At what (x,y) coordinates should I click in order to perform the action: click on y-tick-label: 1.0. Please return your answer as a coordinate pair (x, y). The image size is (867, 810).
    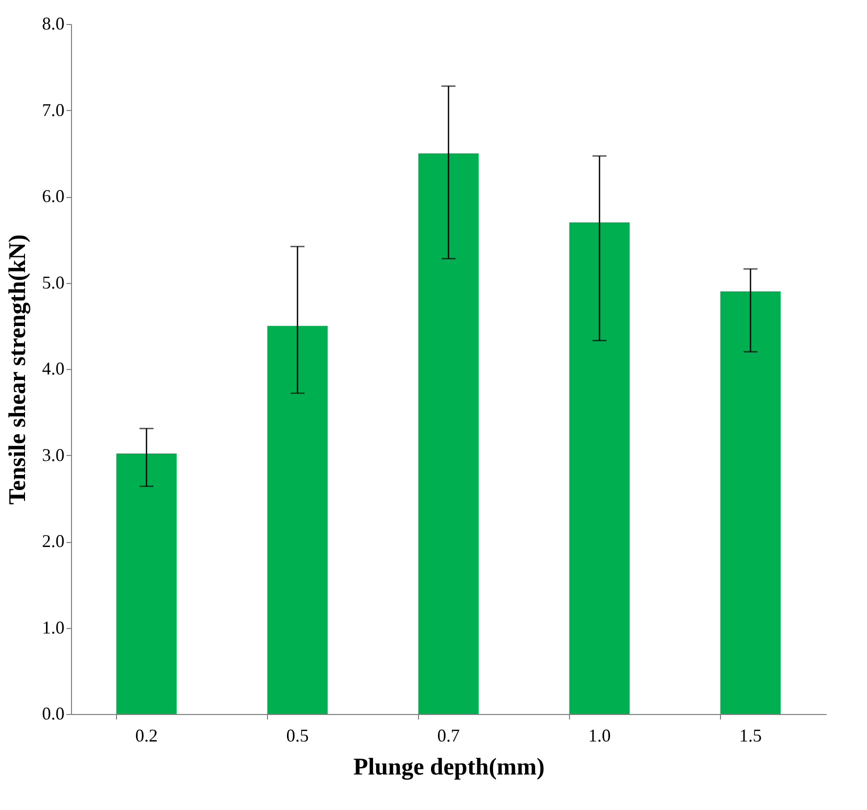
    Looking at the image, I should click on (53, 627).